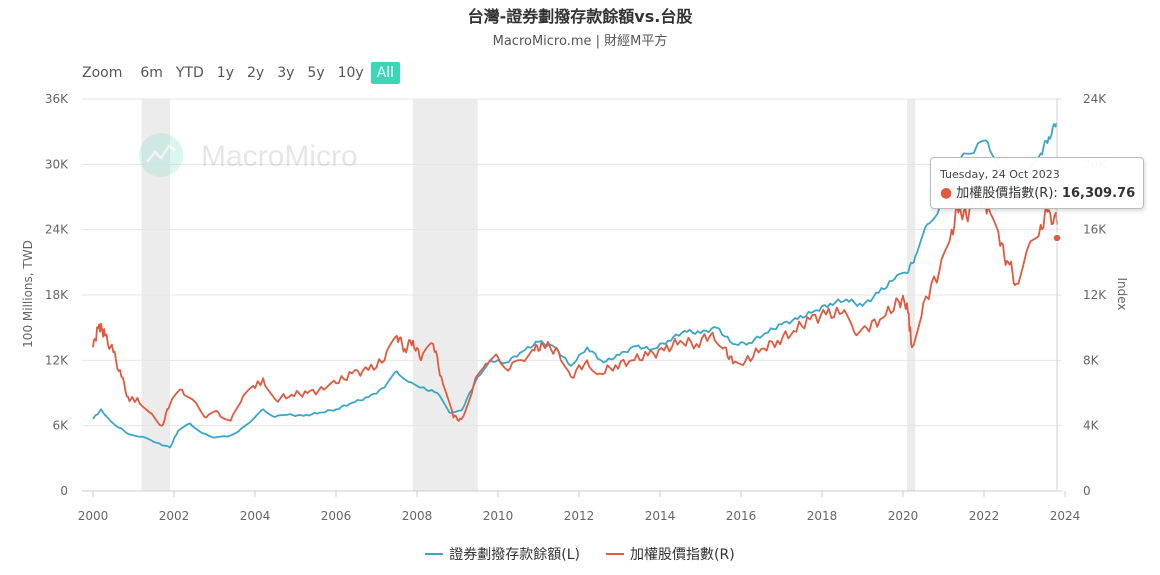 The height and width of the screenshot is (575, 1160). I want to click on x-tick-label: 2016, so click(741, 516).